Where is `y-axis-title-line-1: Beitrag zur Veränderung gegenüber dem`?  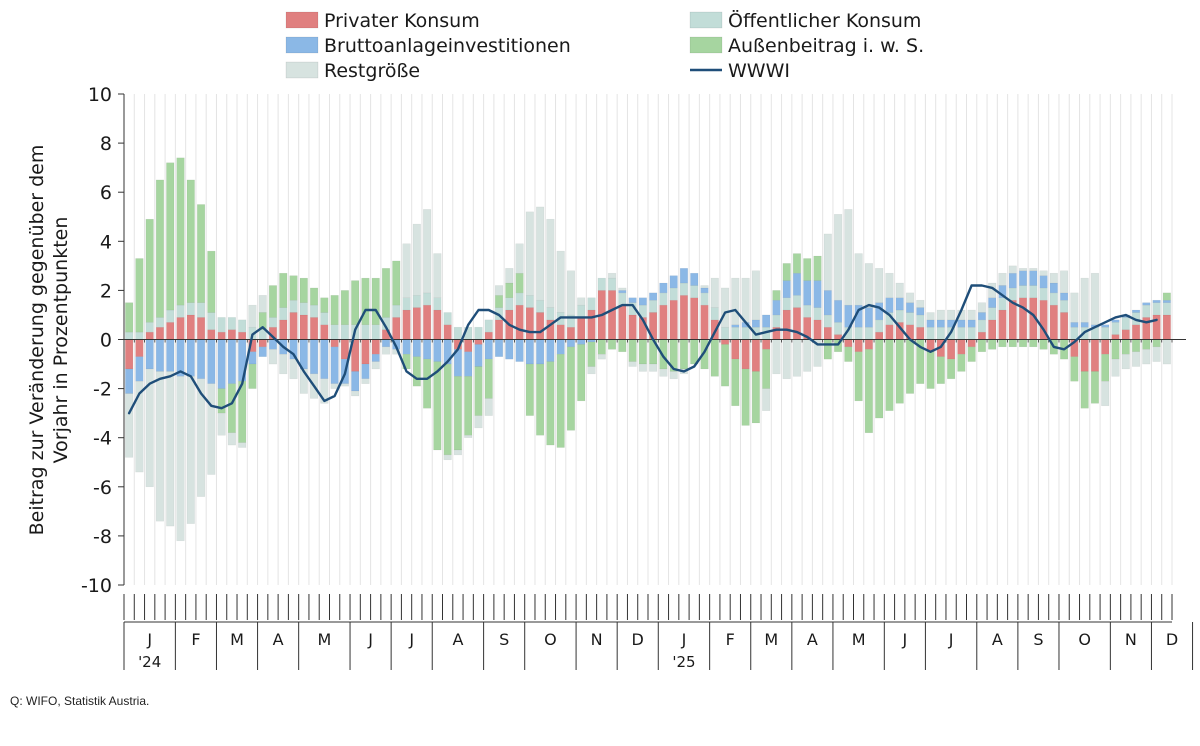 y-axis-title-line-1: Beitrag zur Veränderung gegenüber dem is located at coordinates (37, 340).